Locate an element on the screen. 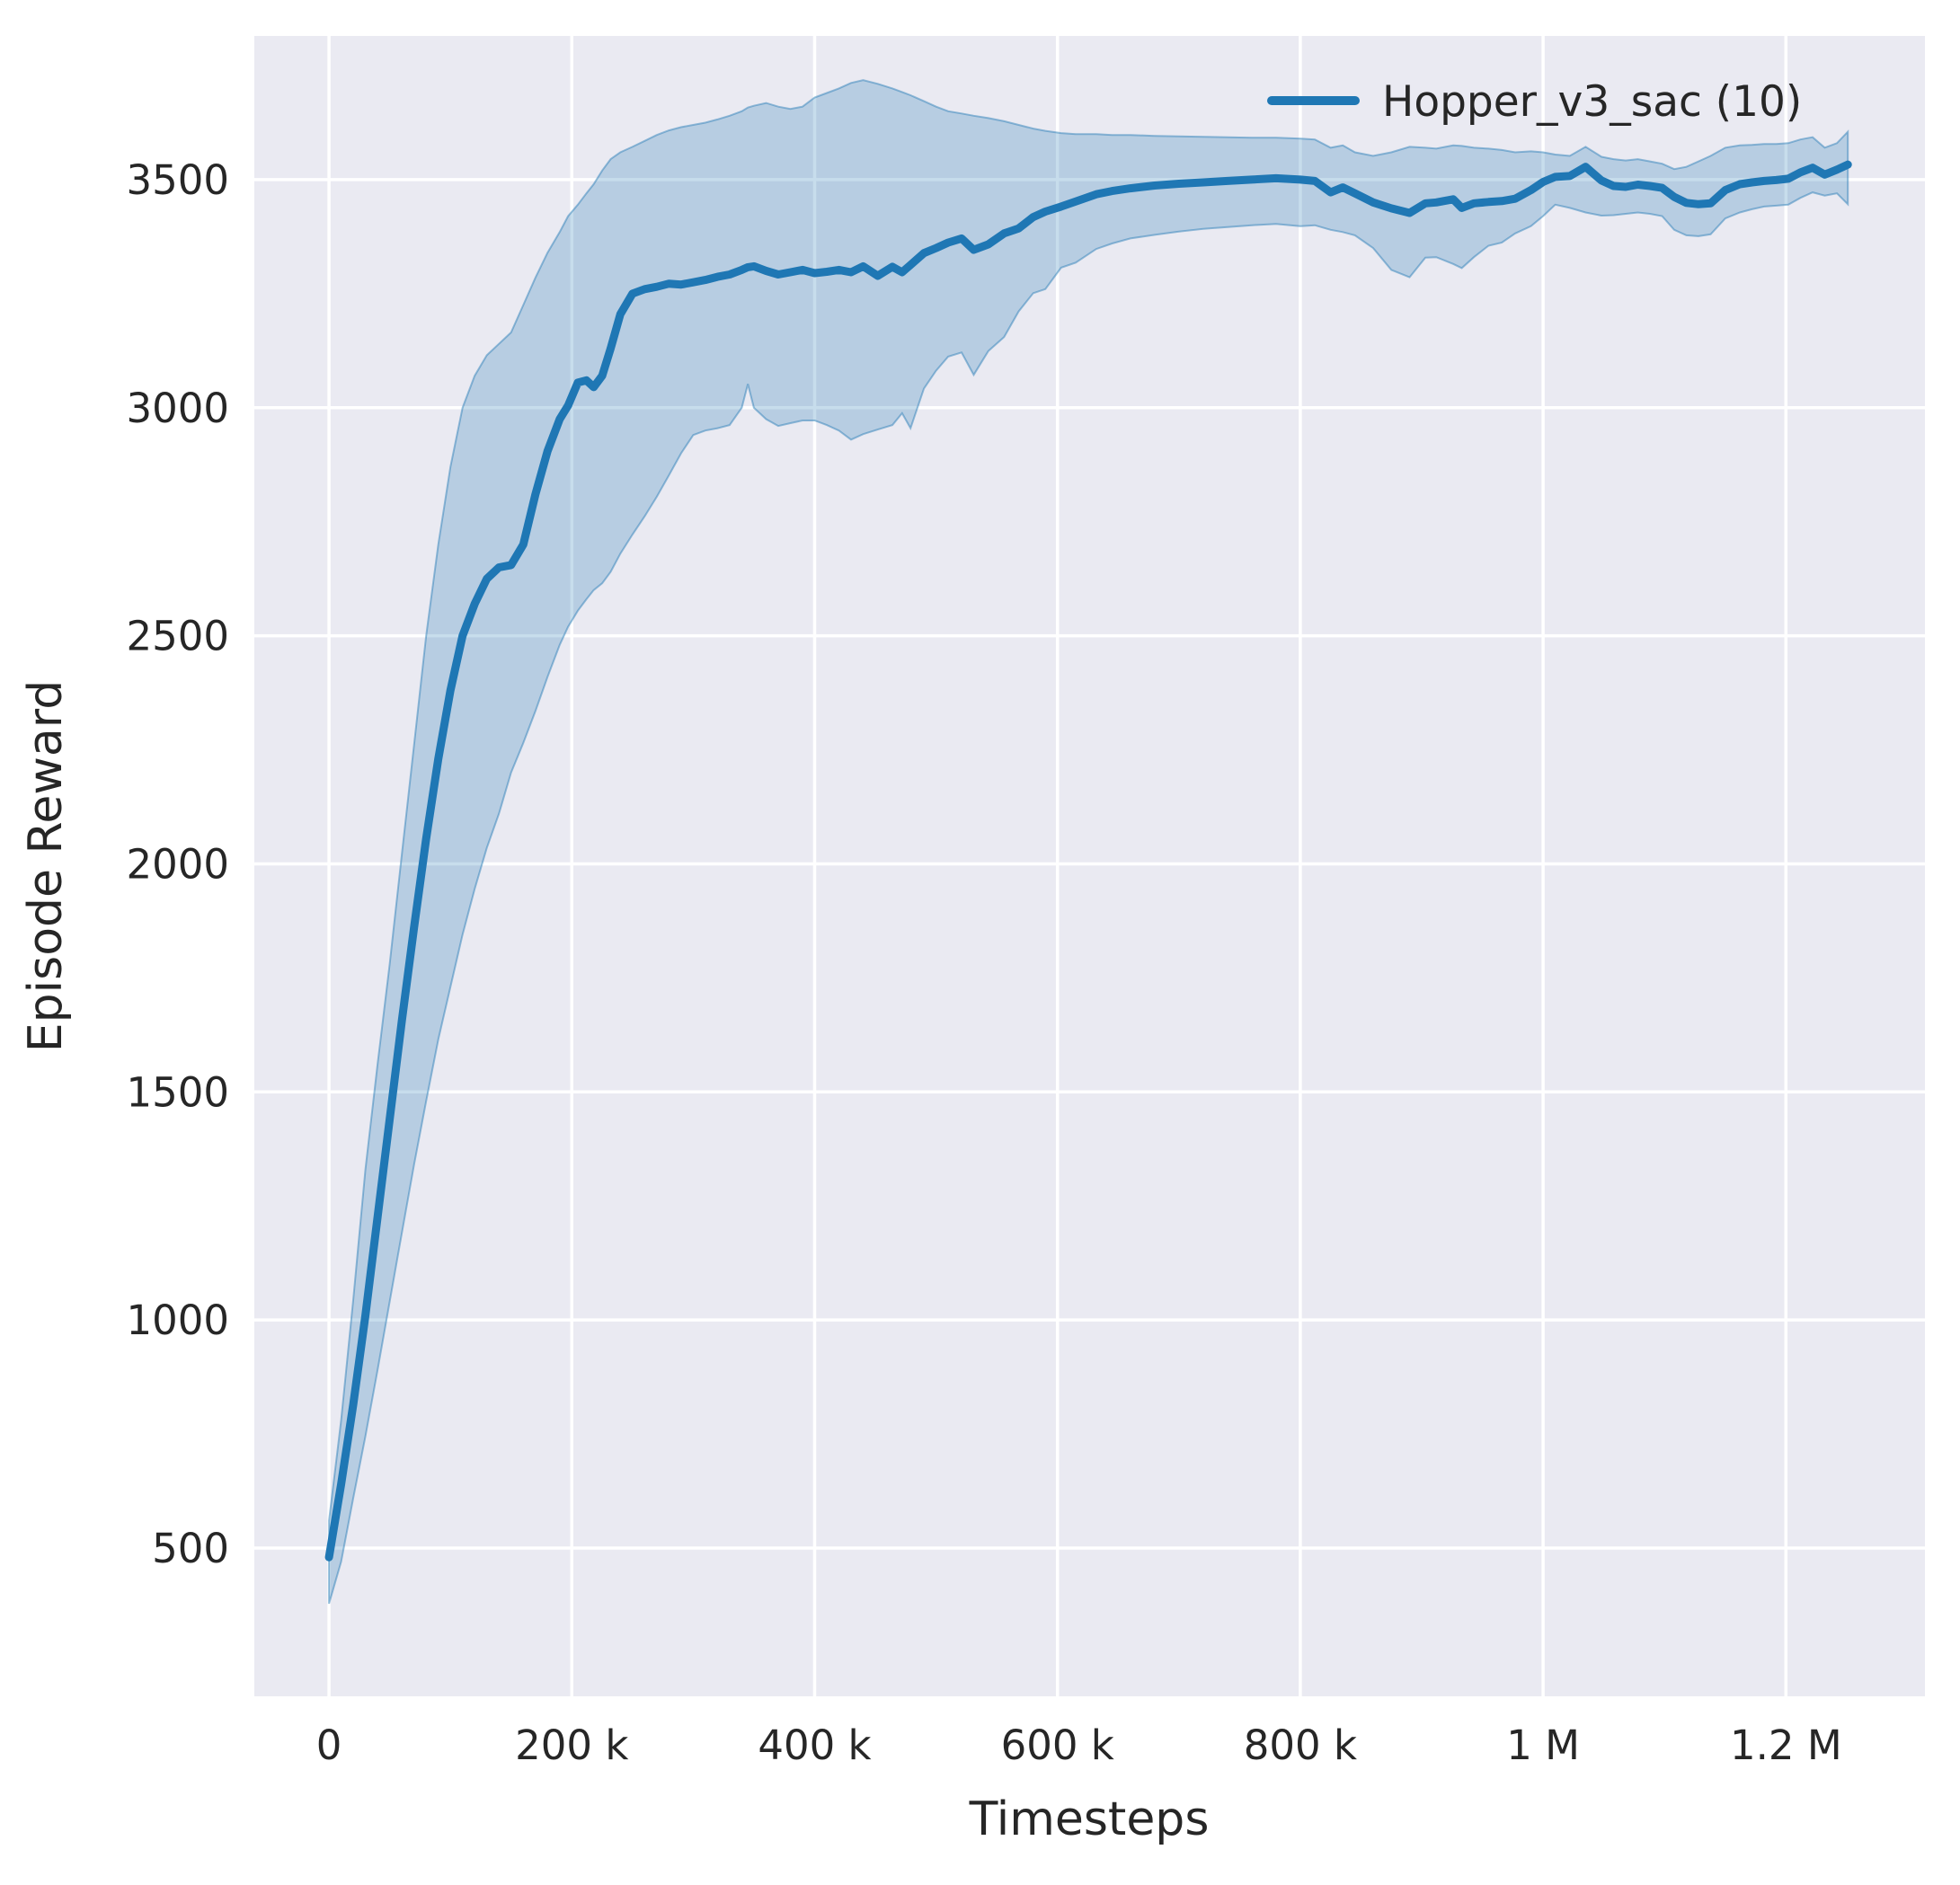  legend-series-label: Hopper_v3_sac (10) is located at coordinates (1592, 102).